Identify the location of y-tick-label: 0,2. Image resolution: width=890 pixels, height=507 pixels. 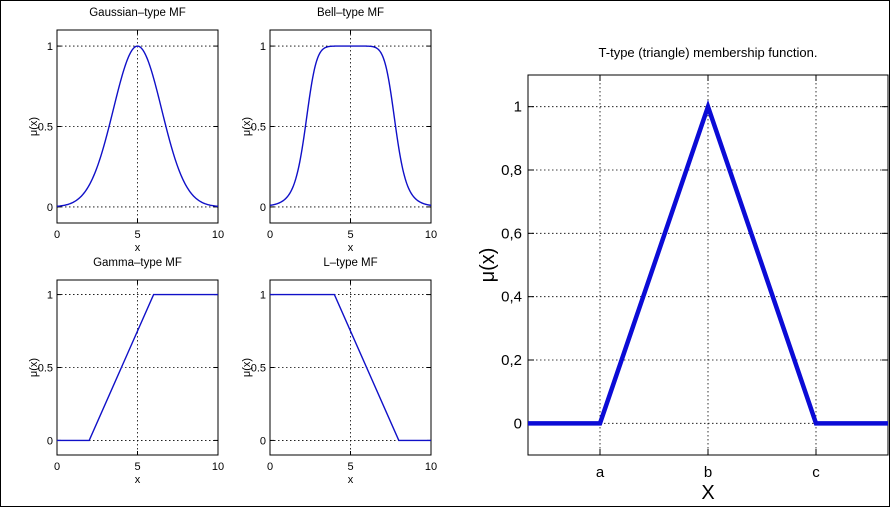
(511, 360).